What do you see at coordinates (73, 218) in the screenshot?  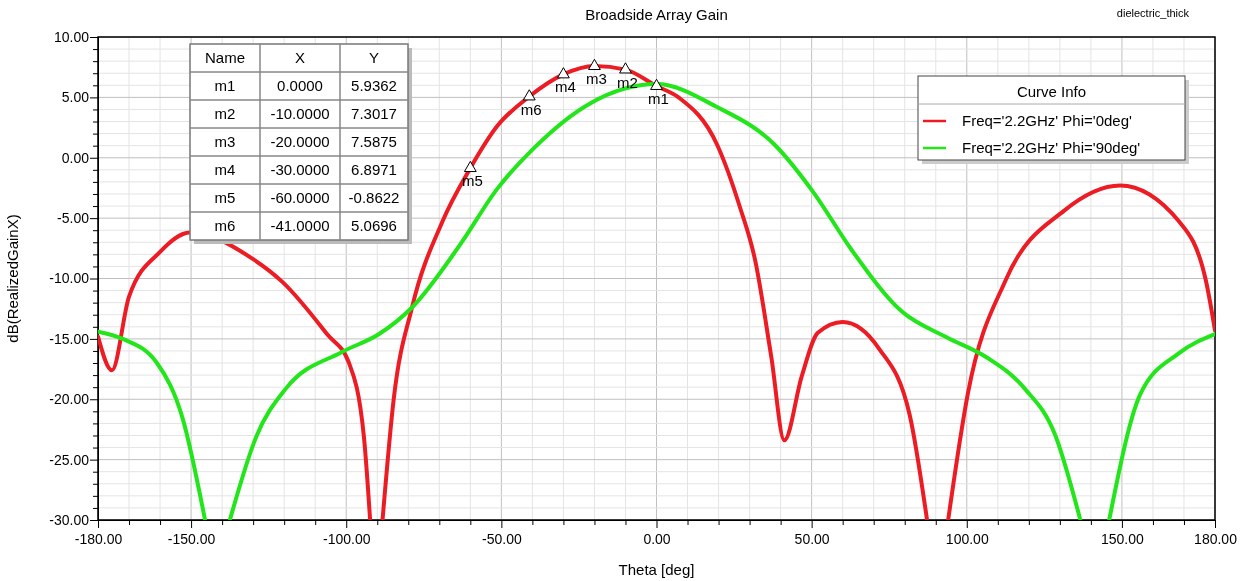 I see `y-tick-label: -5.00` at bounding box center [73, 218].